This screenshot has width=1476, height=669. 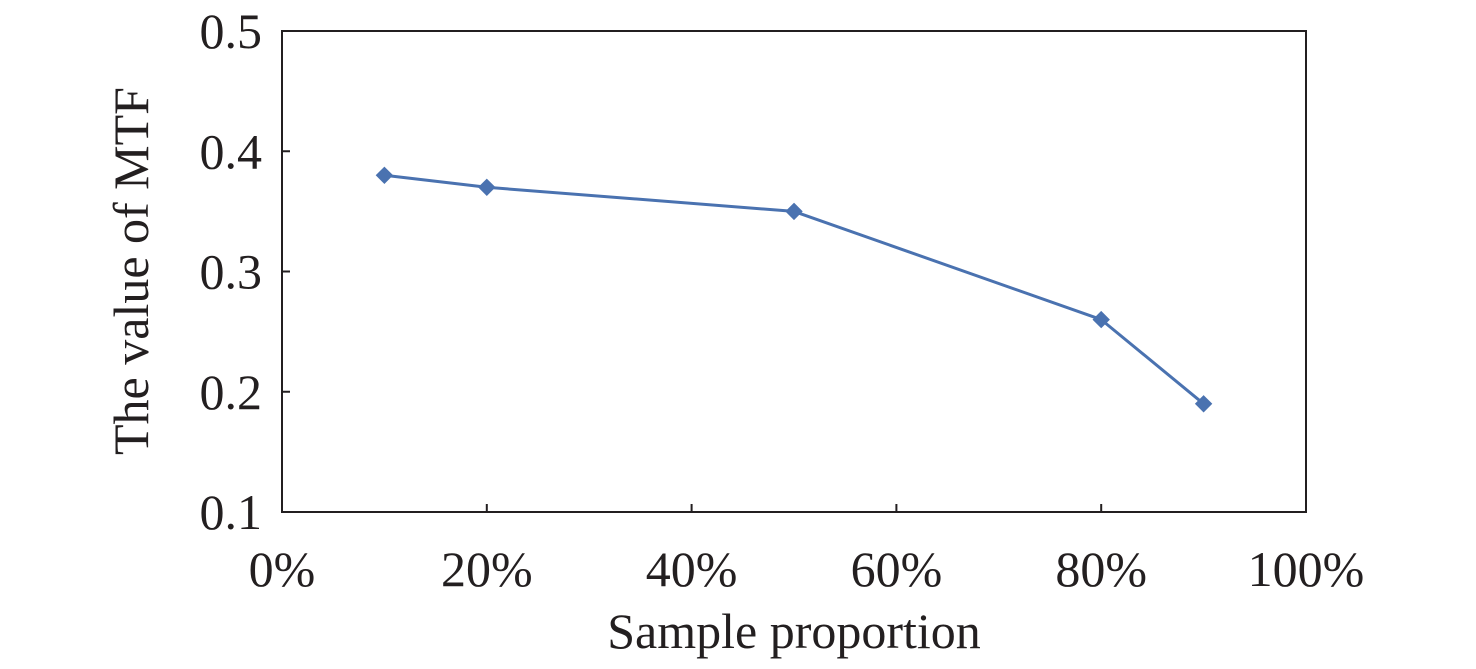 I want to click on y-tick-label: 0.1, so click(x=231, y=512).